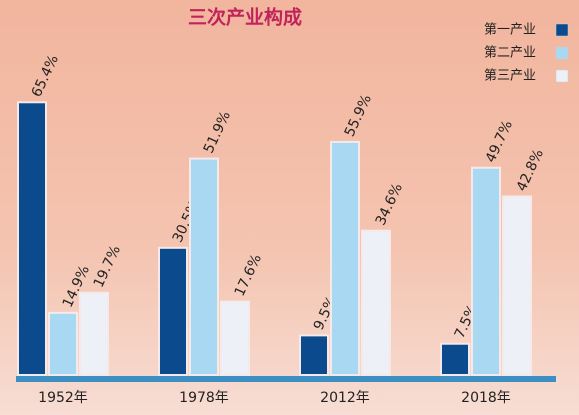 Image resolution: width=579 pixels, height=415 pixels. What do you see at coordinates (510, 76) in the screenshot?
I see `legend-label: 第三产业` at bounding box center [510, 76].